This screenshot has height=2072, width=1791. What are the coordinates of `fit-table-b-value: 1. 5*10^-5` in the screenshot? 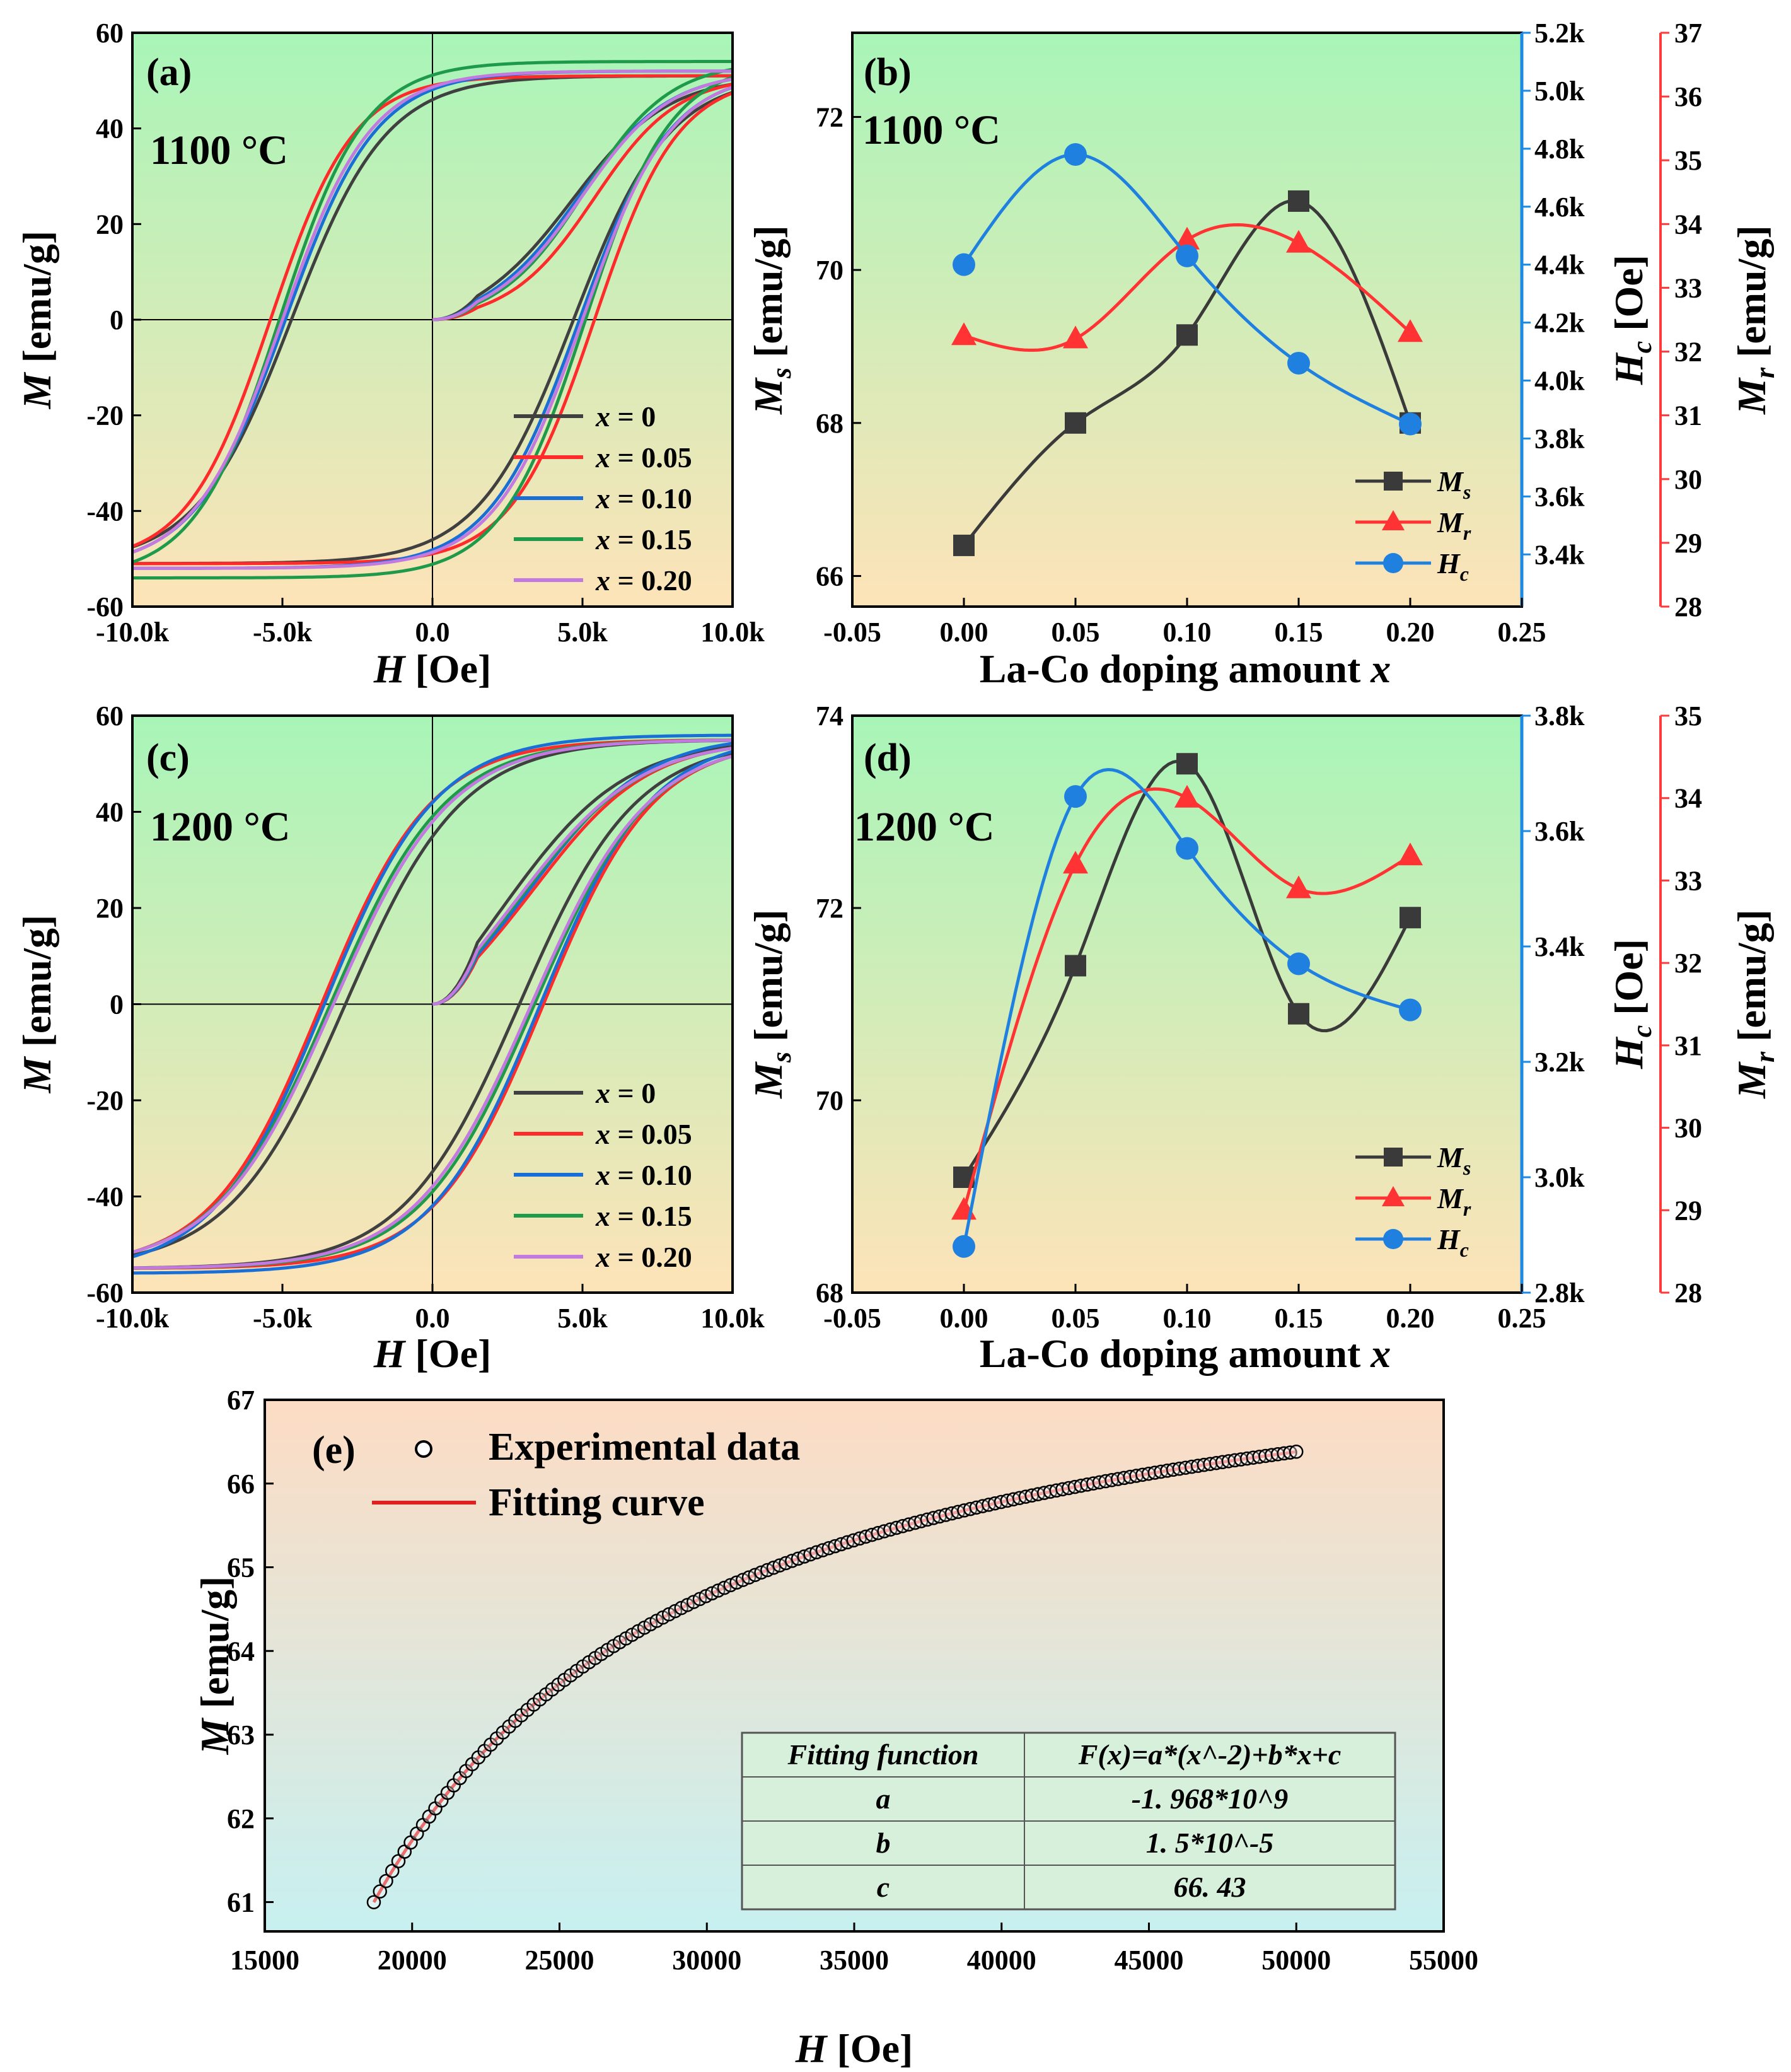 It's located at (1210, 1843).